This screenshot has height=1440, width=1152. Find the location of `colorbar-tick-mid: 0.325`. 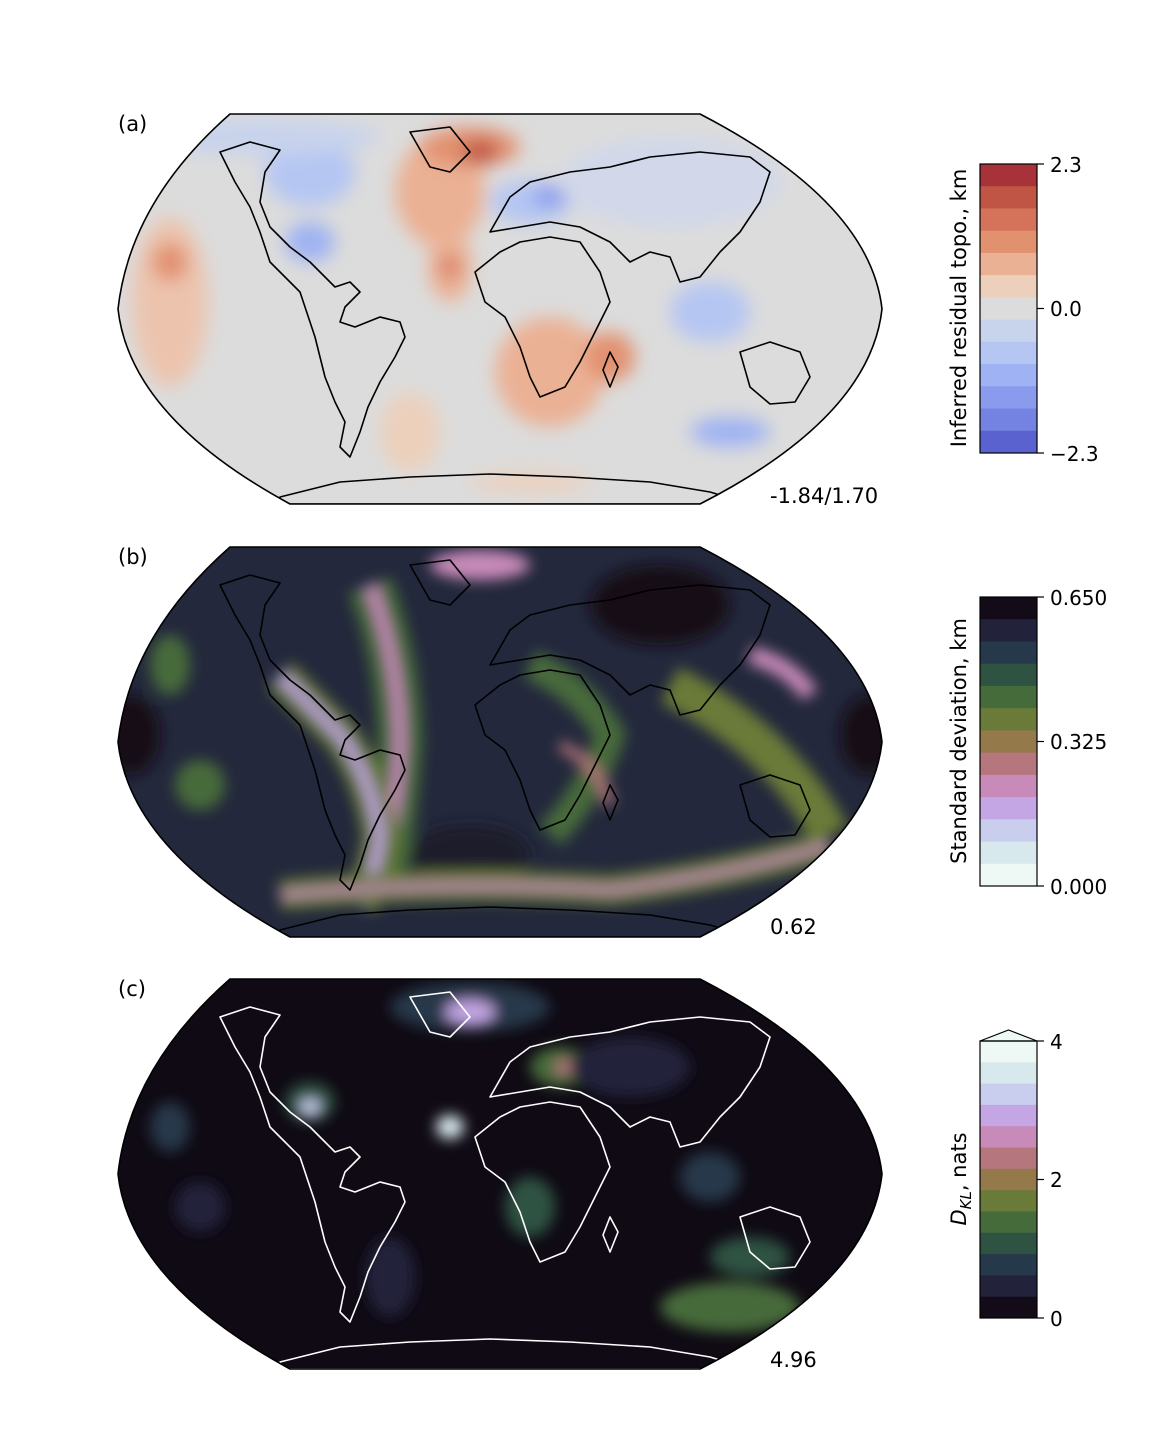

colorbar-tick-mid: 0.325 is located at coordinates (1078, 742).